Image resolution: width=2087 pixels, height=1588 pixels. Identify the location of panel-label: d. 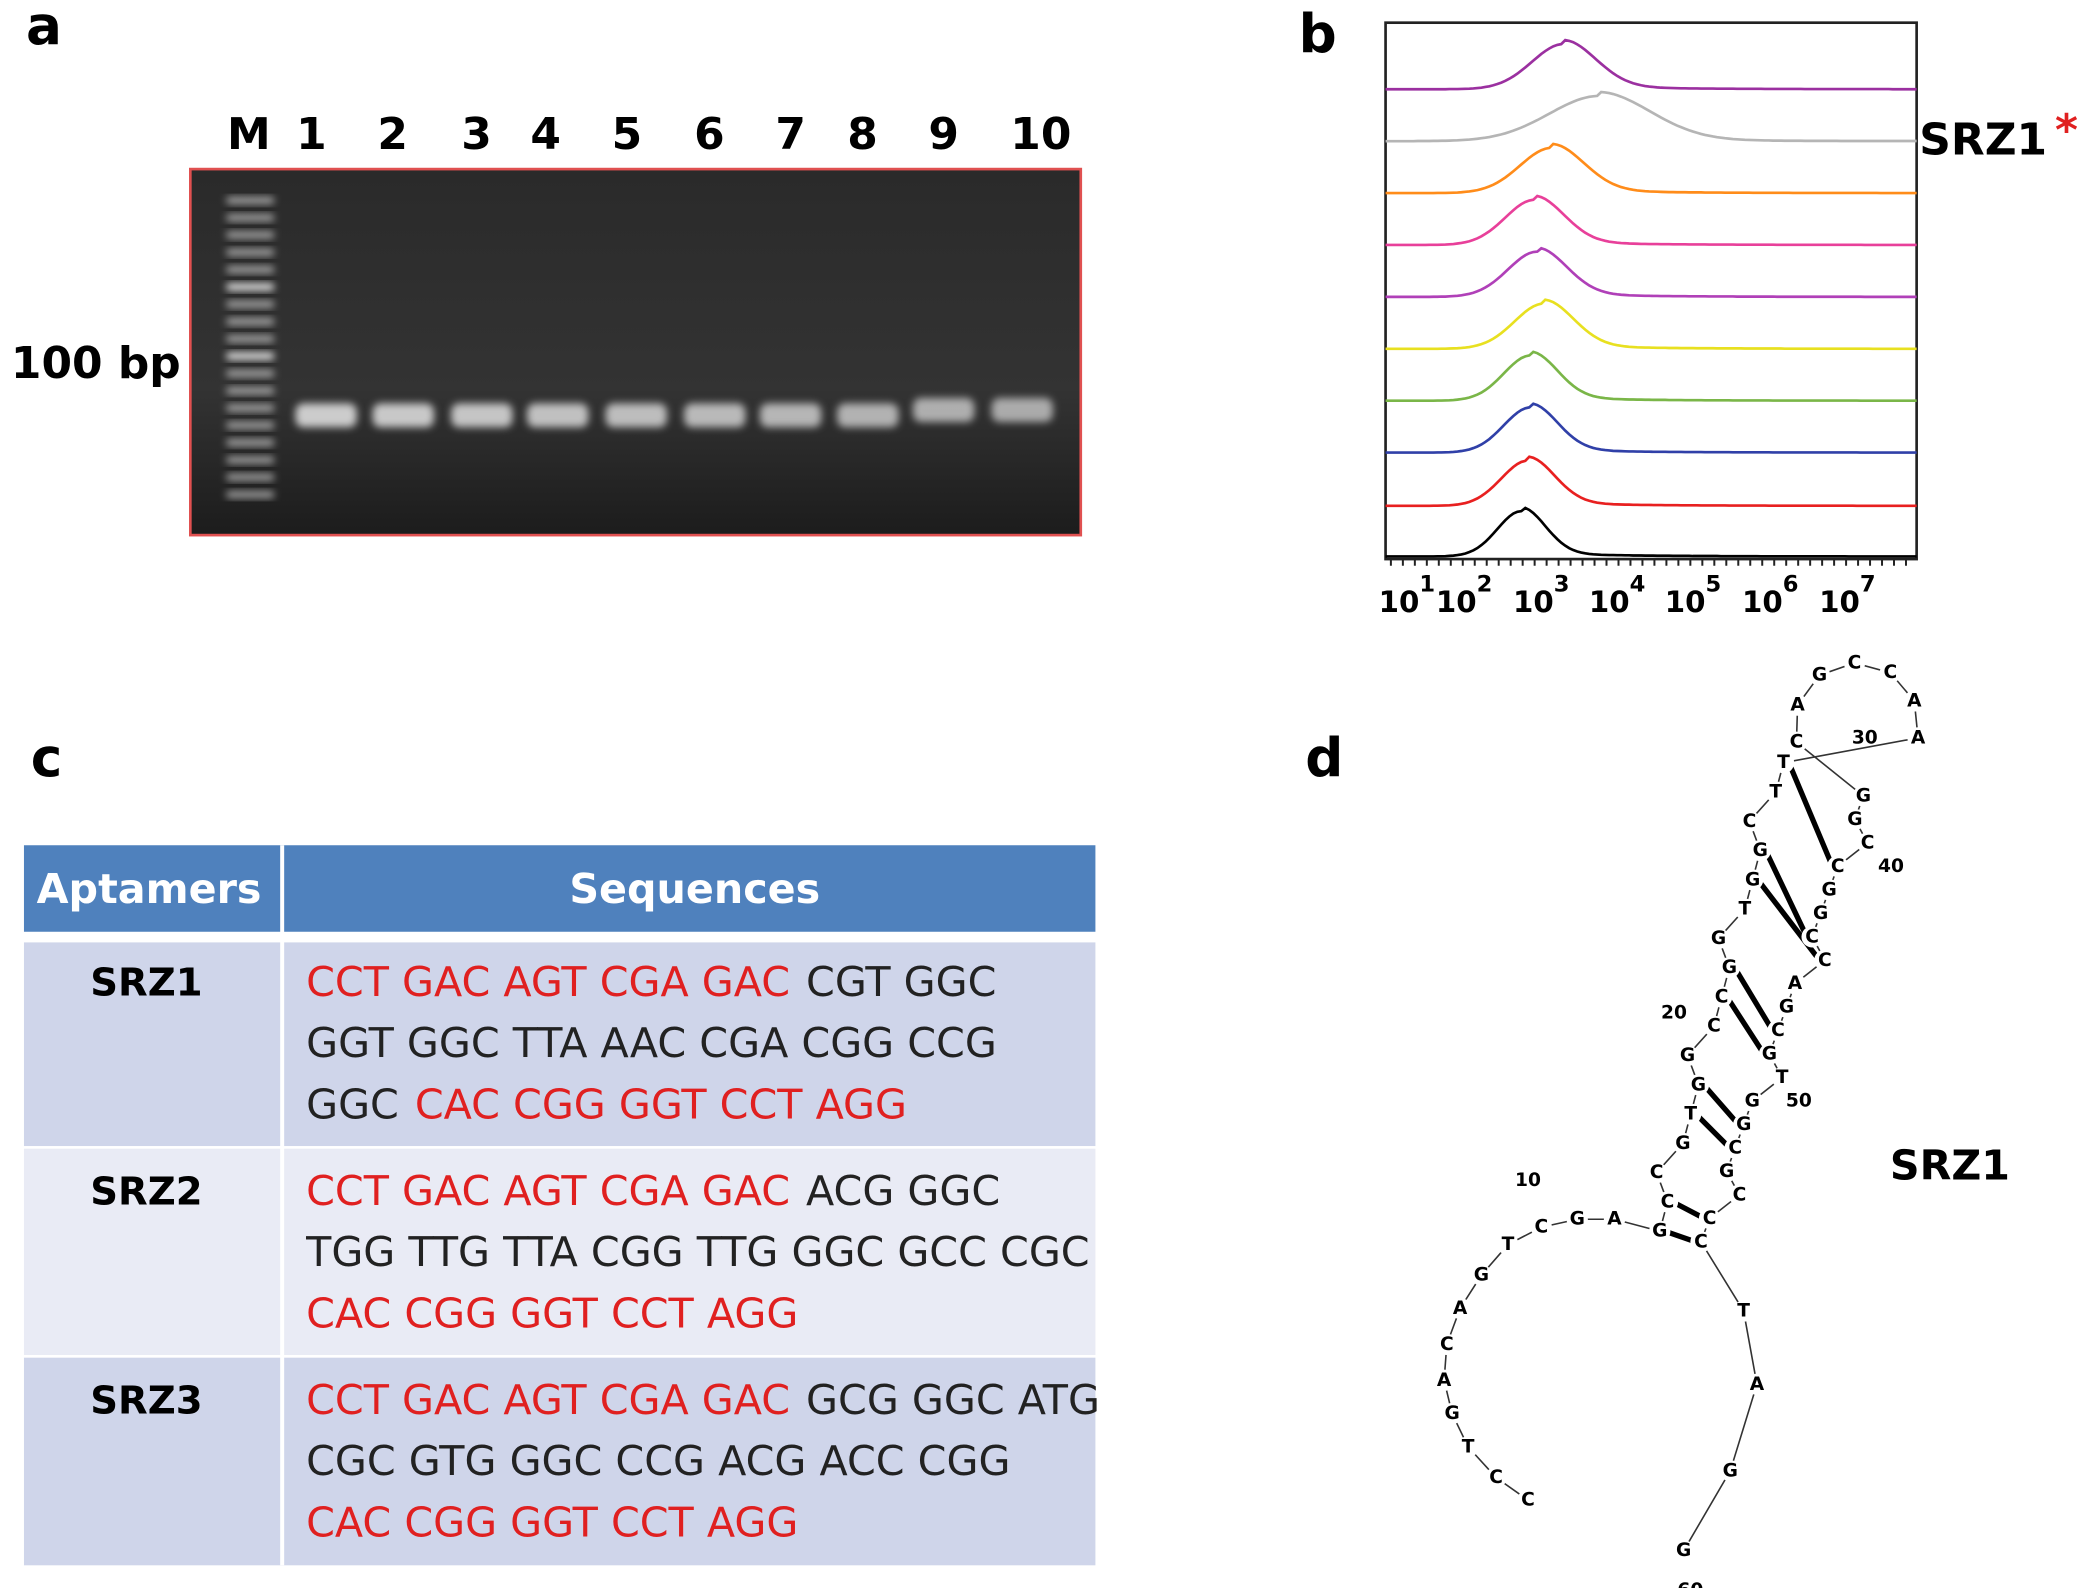
(1324, 758).